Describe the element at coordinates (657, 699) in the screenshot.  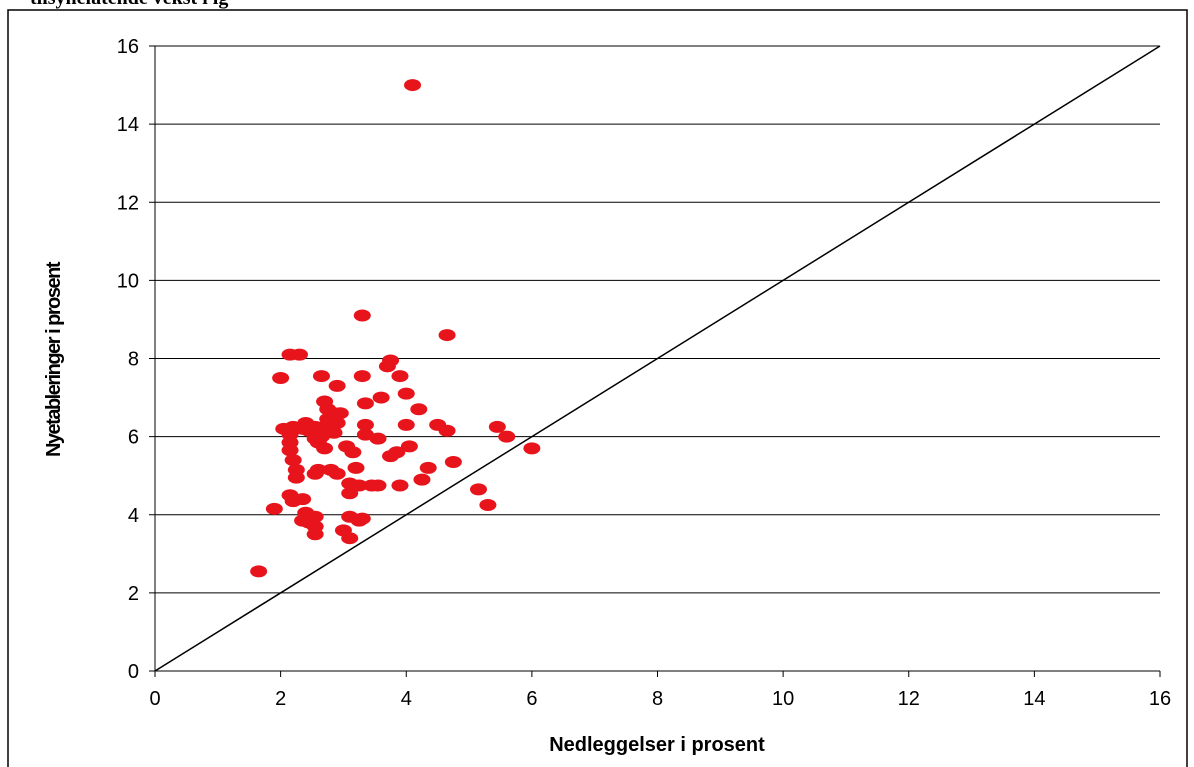
I see `x-tick-label: 8` at that location.